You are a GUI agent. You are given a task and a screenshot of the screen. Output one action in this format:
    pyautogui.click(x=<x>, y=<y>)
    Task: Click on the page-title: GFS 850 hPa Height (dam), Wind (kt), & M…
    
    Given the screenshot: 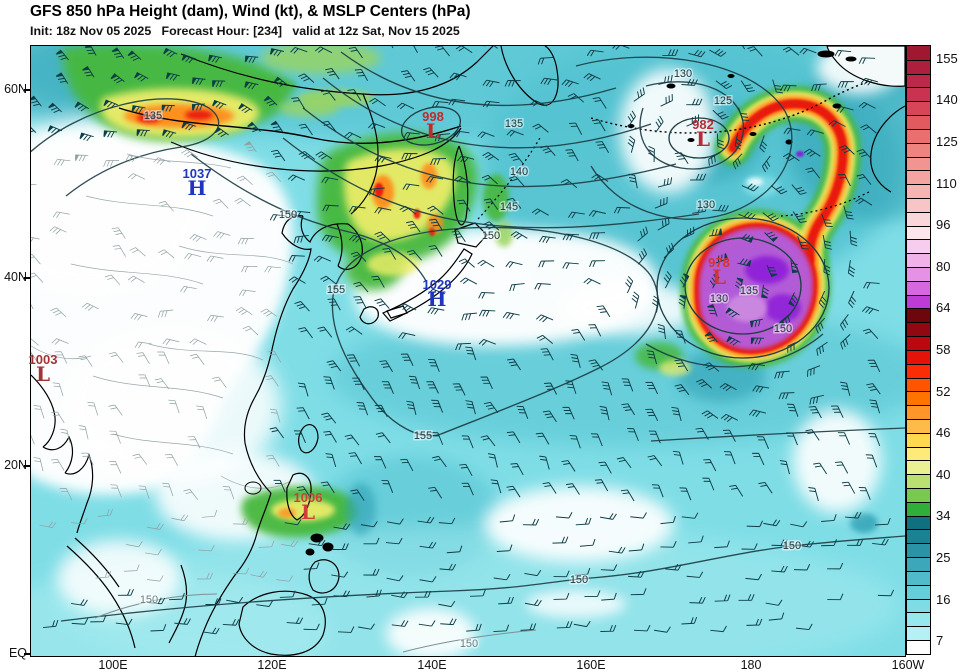 What is the action you would take?
    pyautogui.click(x=250, y=11)
    